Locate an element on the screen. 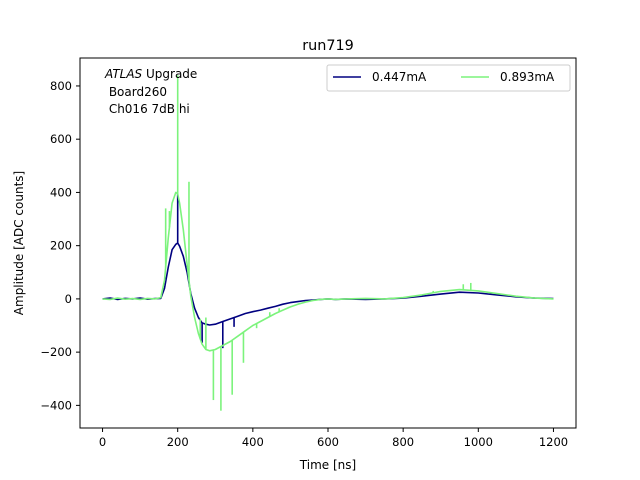 The width and height of the screenshot is (640, 480). legend-box is located at coordinates (448, 78).